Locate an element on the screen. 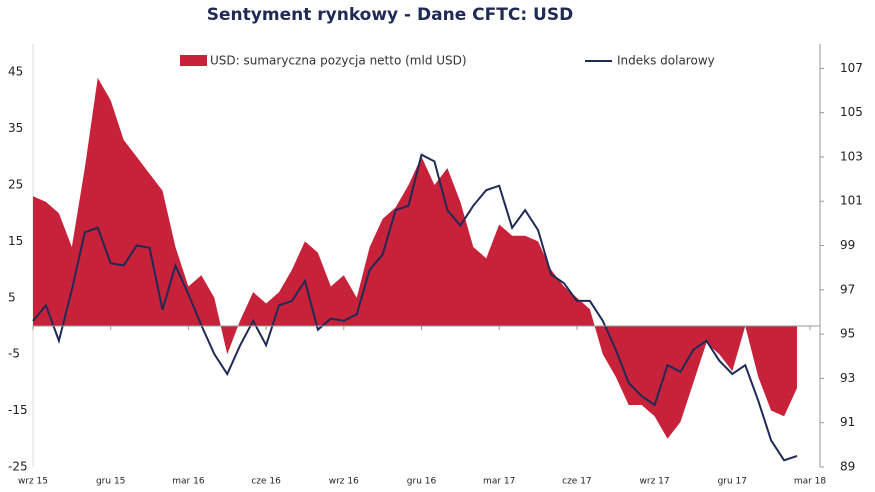  legend-label: USD: sumaryczna pozycja netto (mld USD) is located at coordinates (338, 61).